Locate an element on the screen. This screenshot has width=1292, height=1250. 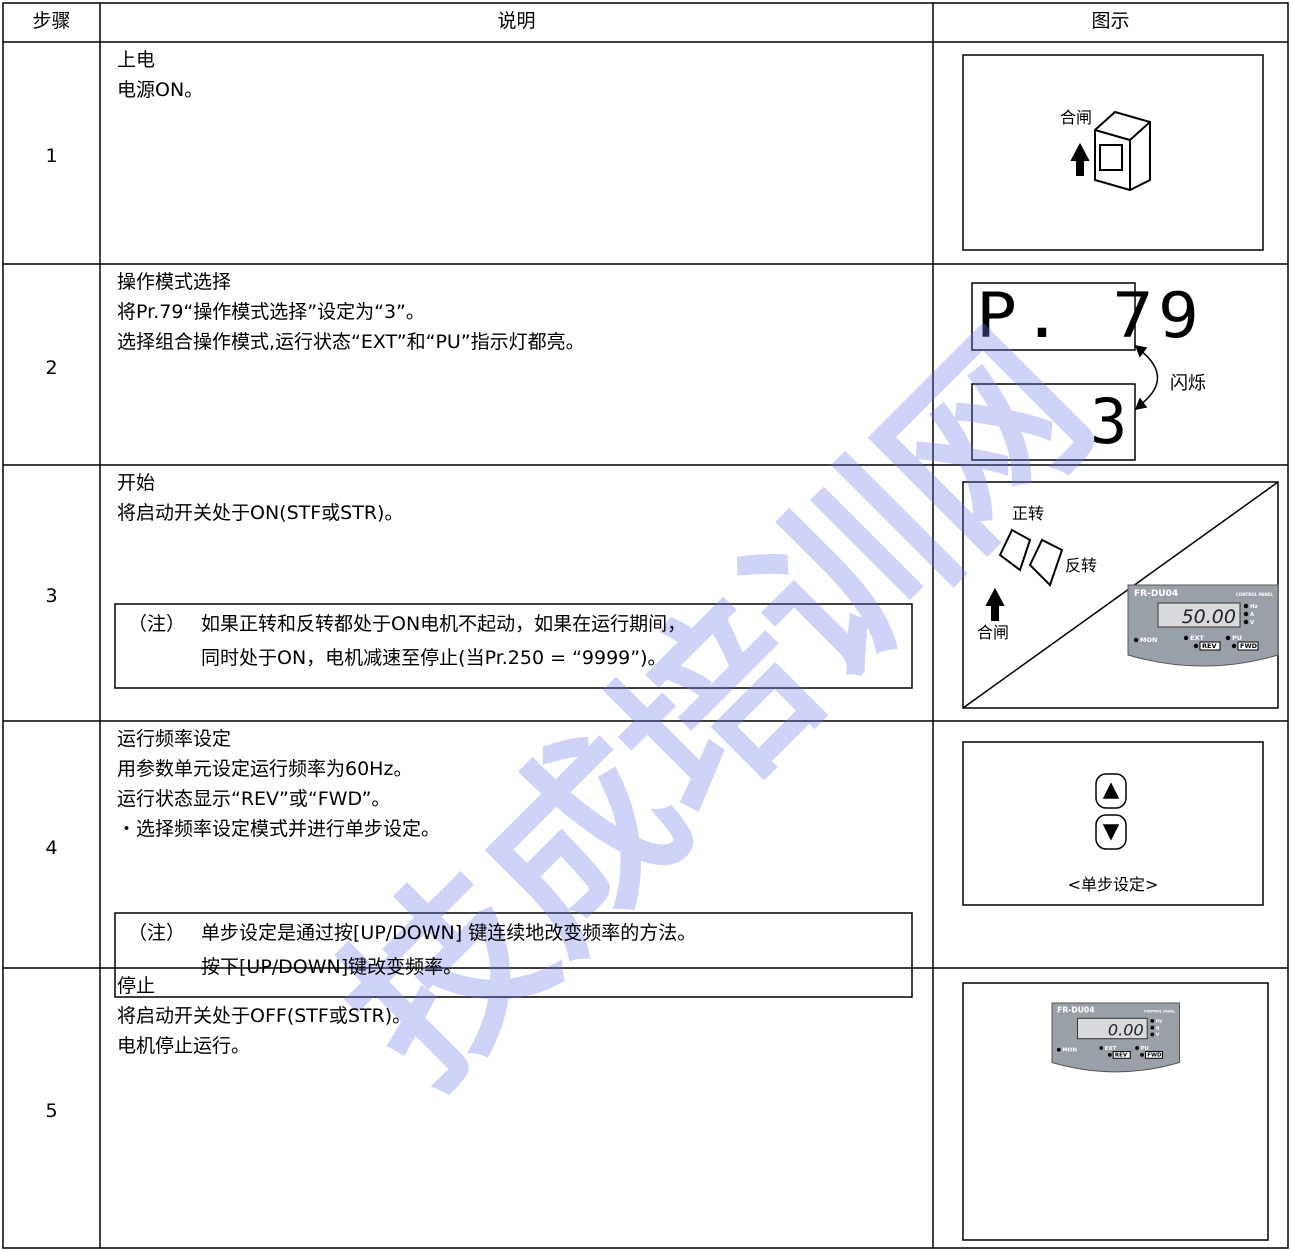
step-text: 电机停止运行。 is located at coordinates (184, 1046).